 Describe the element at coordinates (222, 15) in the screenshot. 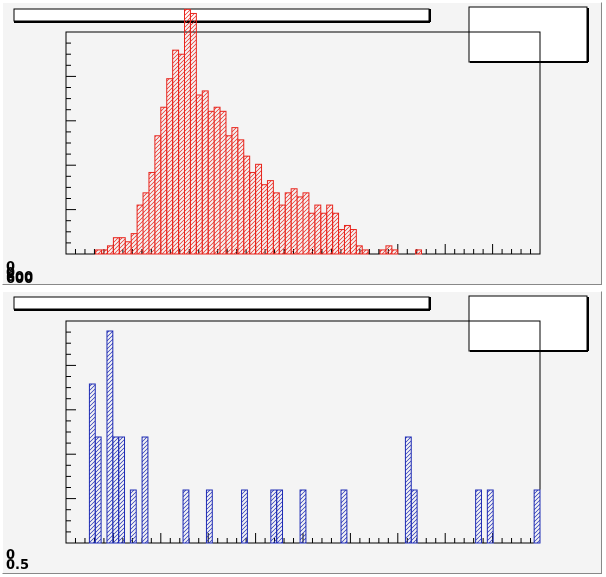

I see `top-title-box` at that location.